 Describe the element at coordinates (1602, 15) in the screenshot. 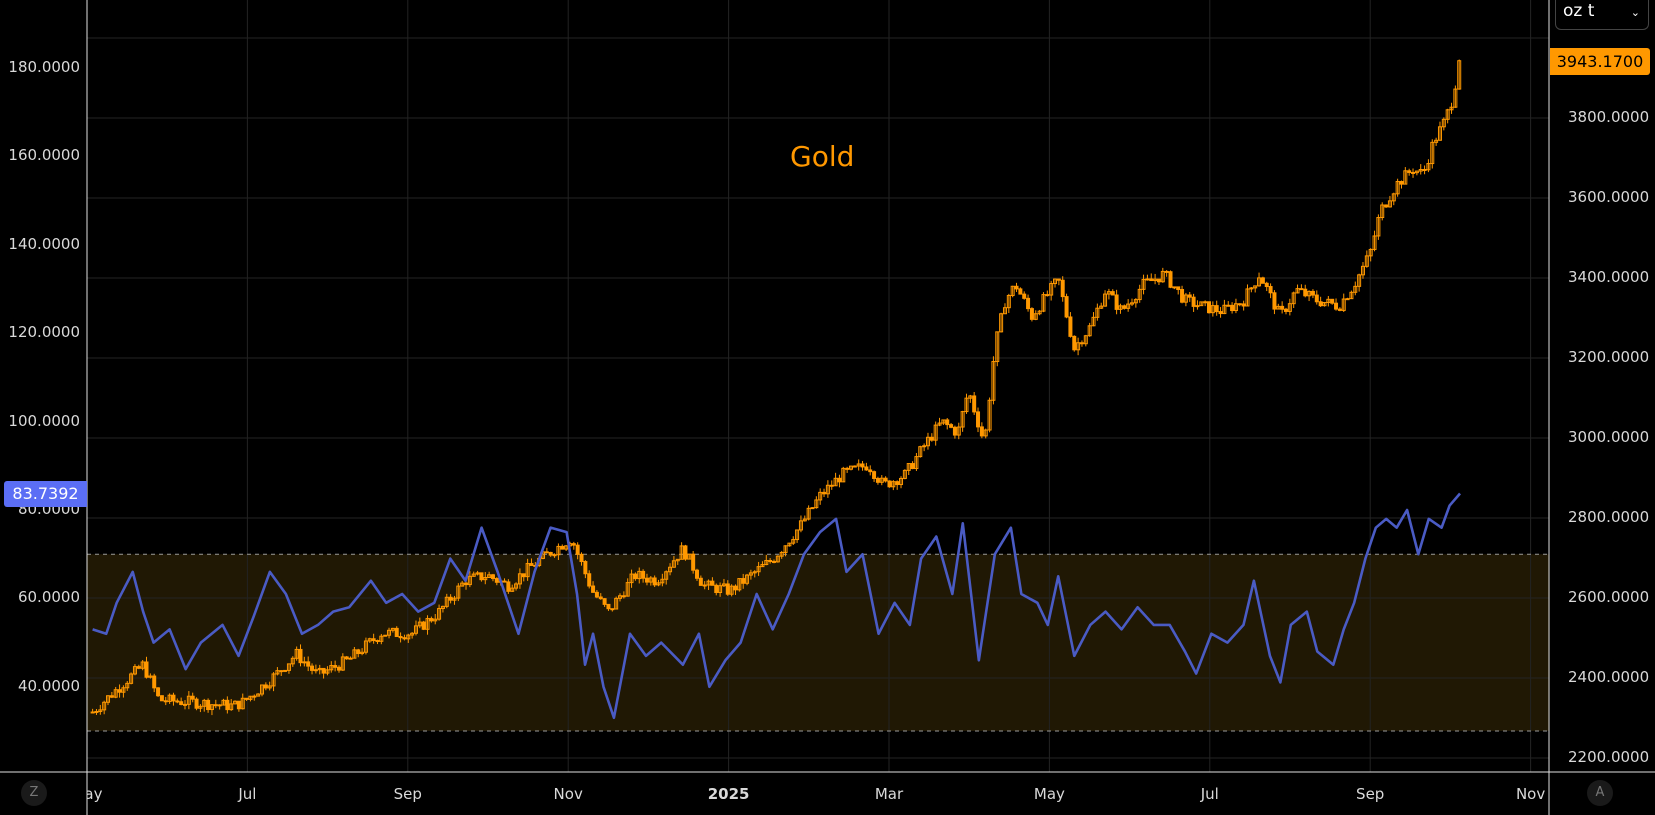

I see `unit-dropdown: oz t ⌄` at that location.